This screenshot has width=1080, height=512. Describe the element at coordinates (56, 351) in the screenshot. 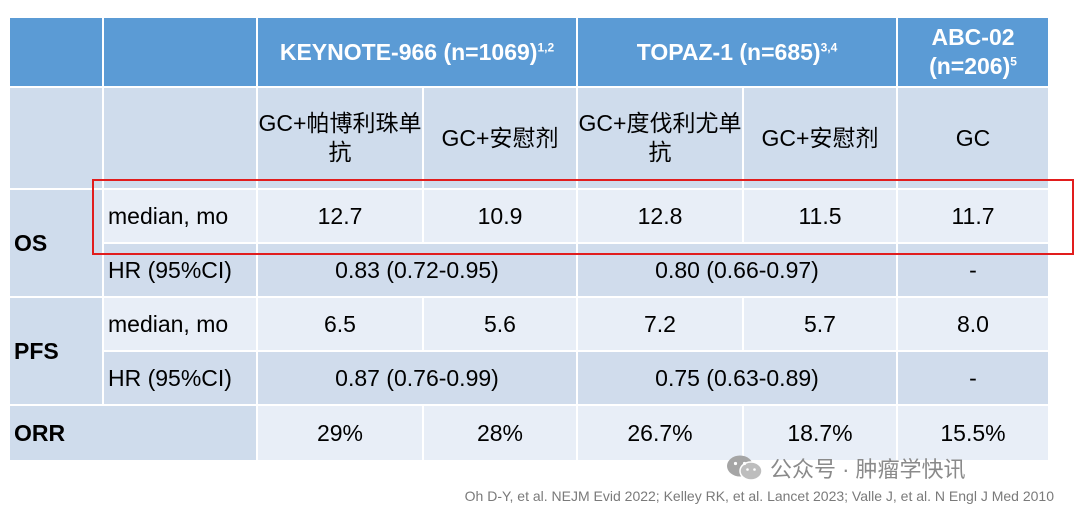

I see `pfs-label: PFS` at that location.